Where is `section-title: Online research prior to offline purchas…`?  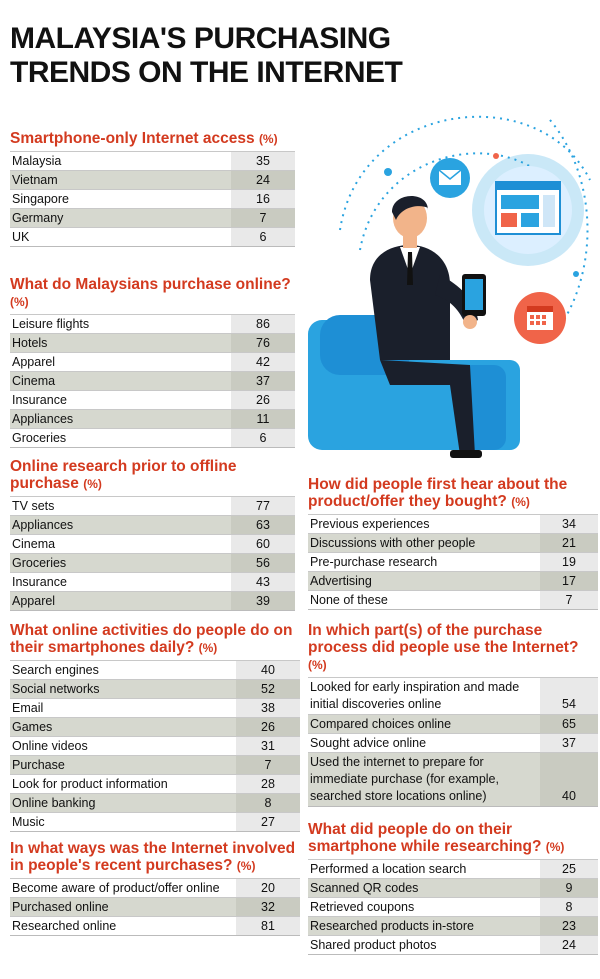 section-title: Online research prior to offline purchas… is located at coordinates (123, 475).